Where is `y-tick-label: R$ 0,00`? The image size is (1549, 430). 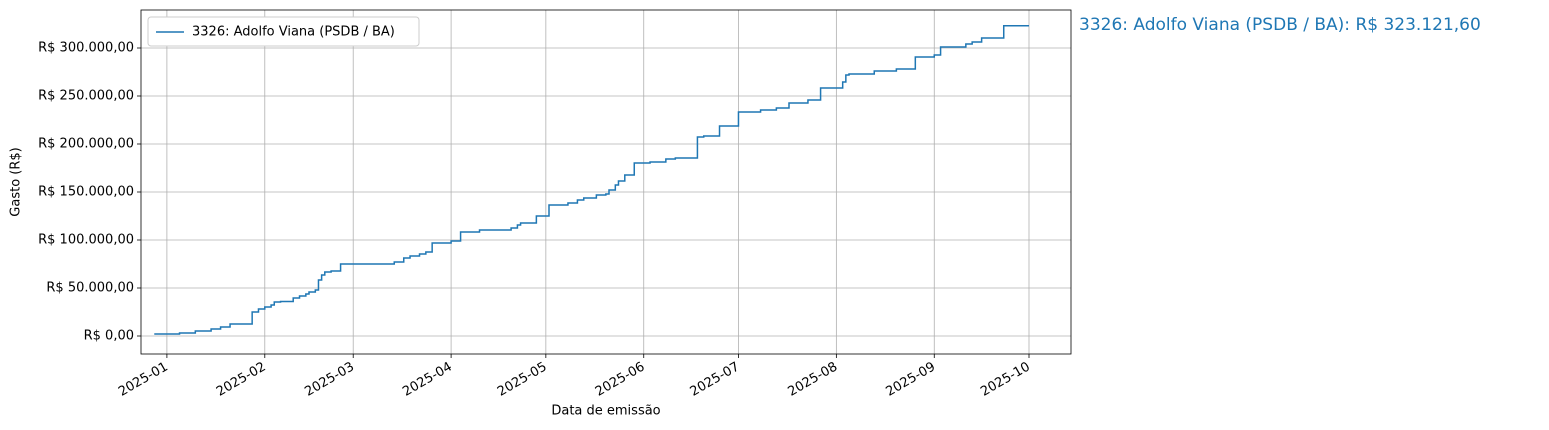 y-tick-label: R$ 0,00 is located at coordinates (109, 335).